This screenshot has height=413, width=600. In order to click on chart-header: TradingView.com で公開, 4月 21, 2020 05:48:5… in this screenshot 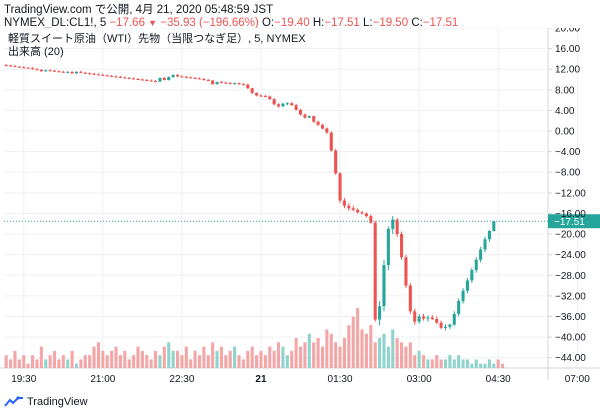, I will do `click(300, 17)`.